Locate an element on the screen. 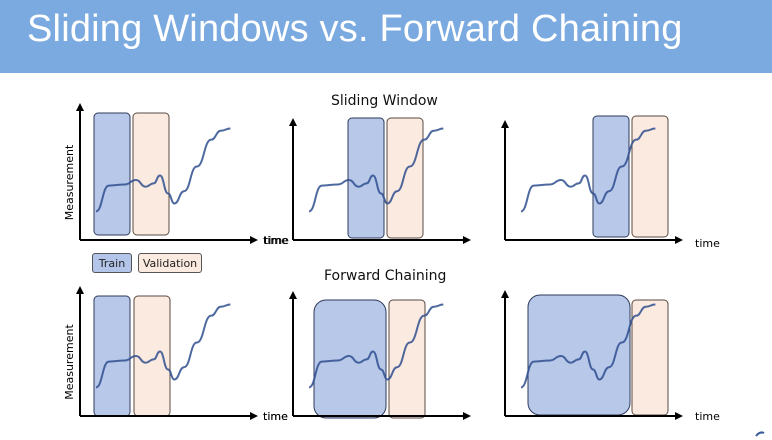 The image size is (772, 440). legend-validation: Validation is located at coordinates (170, 263).